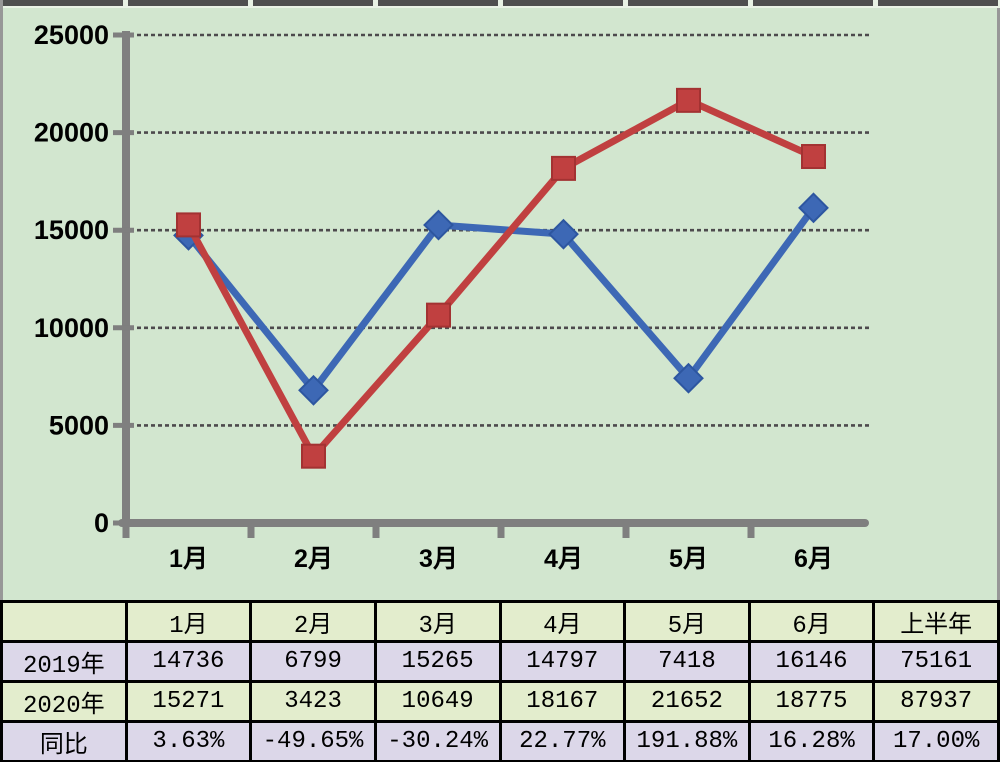  I want to click on table-cell: 17.00%, so click(936, 741).